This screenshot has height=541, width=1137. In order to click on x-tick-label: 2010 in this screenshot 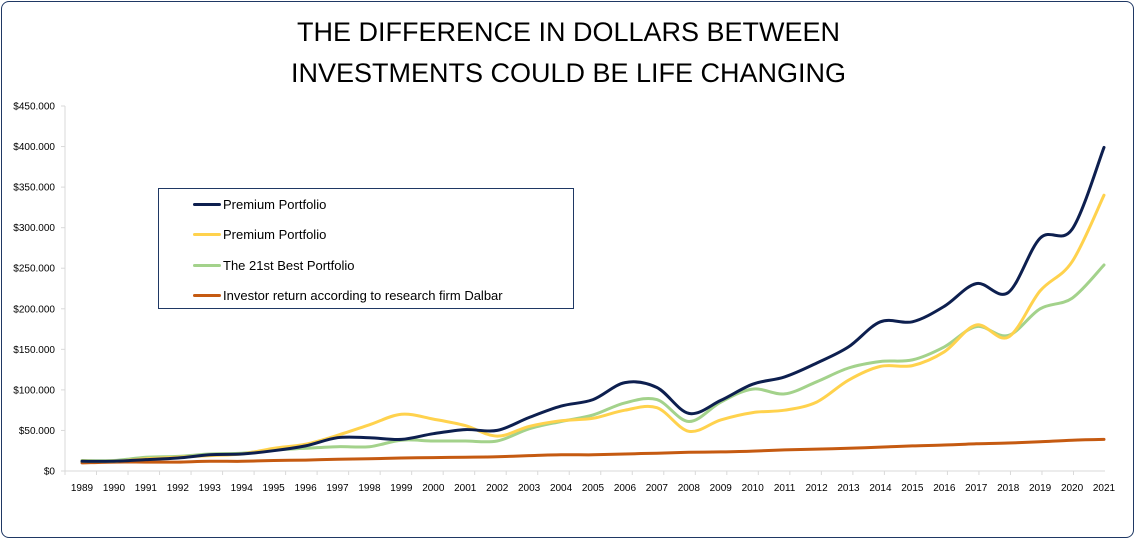, I will do `click(753, 488)`.